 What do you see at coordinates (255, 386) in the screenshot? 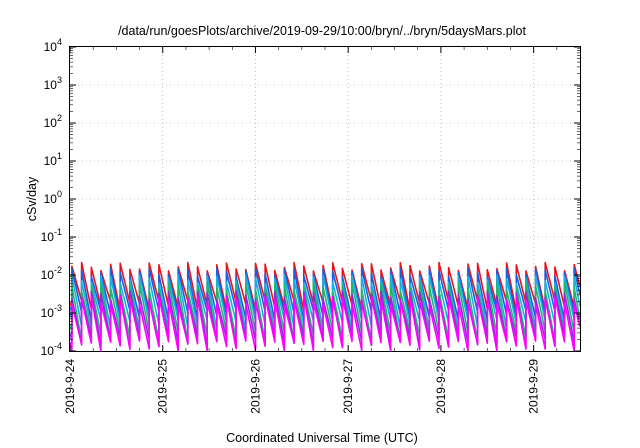
I see `x-tick-label: 2019-9-26` at bounding box center [255, 386].